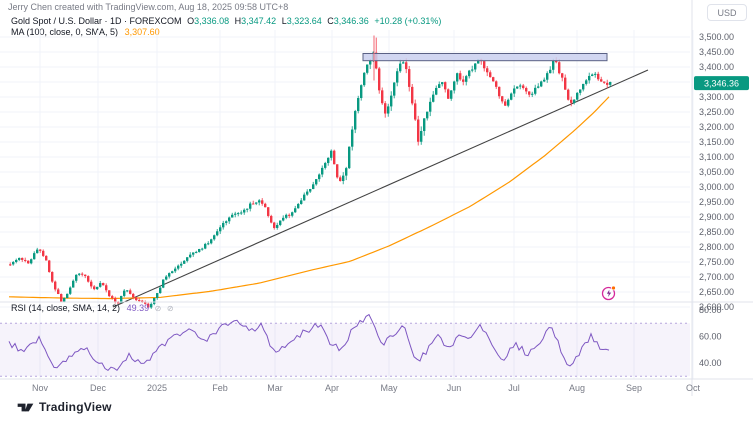  Describe the element at coordinates (710, 310) in the screenshot. I see `svg-text: 80.00` at that location.